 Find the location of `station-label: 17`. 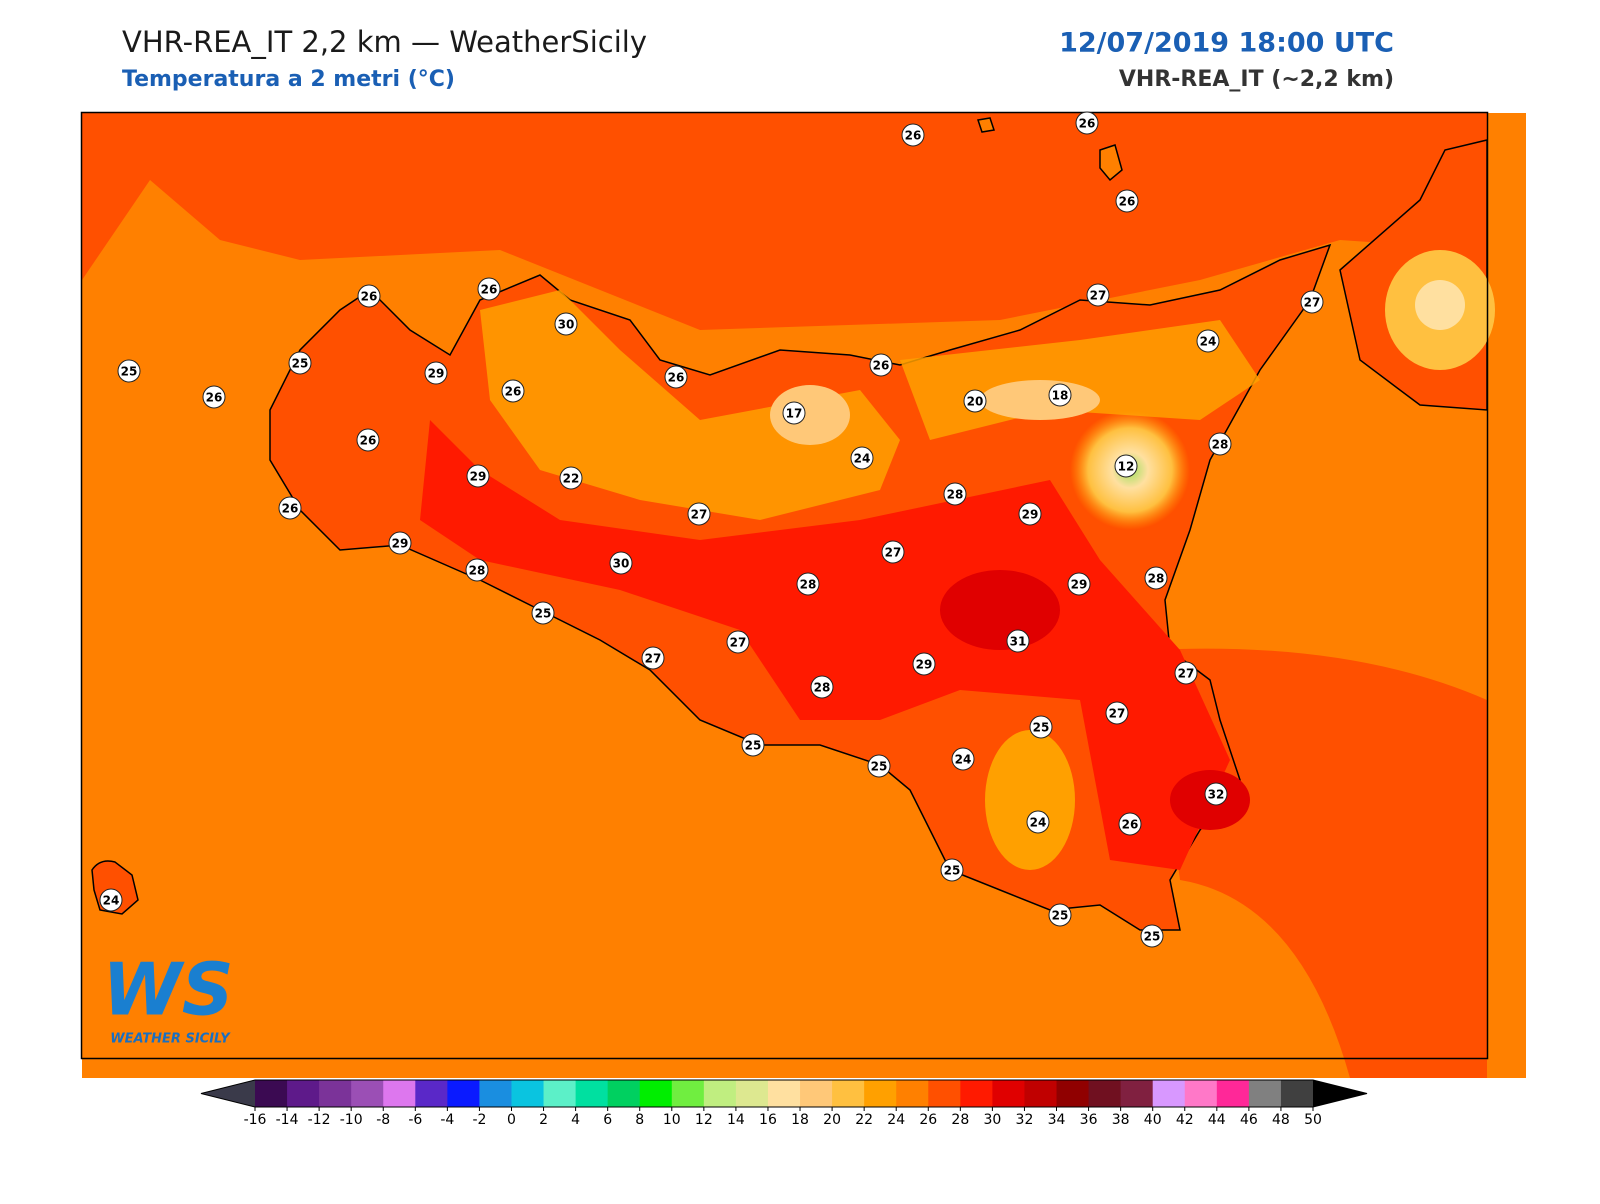

station-label: 17 is located at coordinates (794, 414).